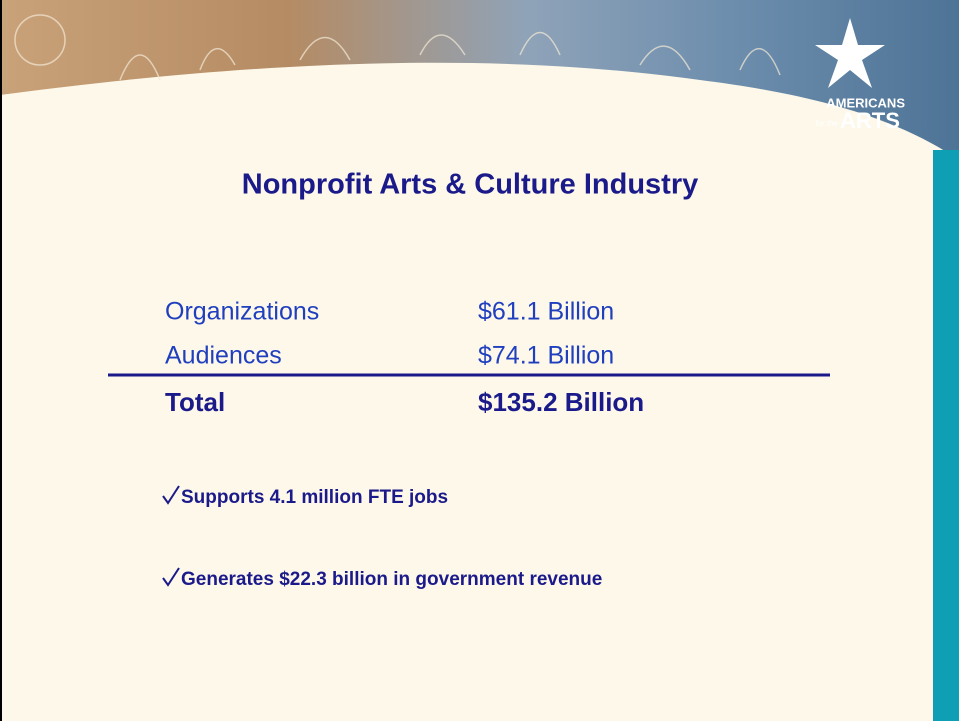  Describe the element at coordinates (195, 402) in the screenshot. I see `total-label: Total` at that location.